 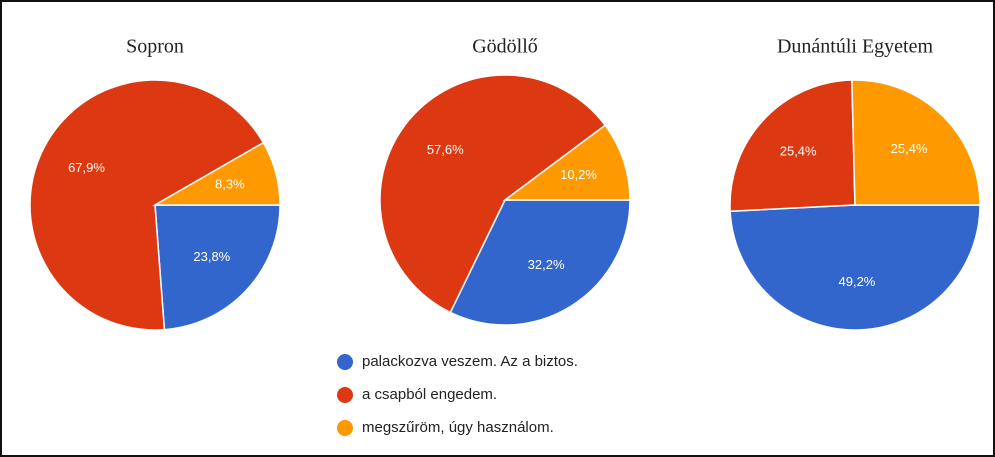 What do you see at coordinates (470, 361) in the screenshot?
I see `legend-label: palackozva veszem. Az a biztos.` at bounding box center [470, 361].